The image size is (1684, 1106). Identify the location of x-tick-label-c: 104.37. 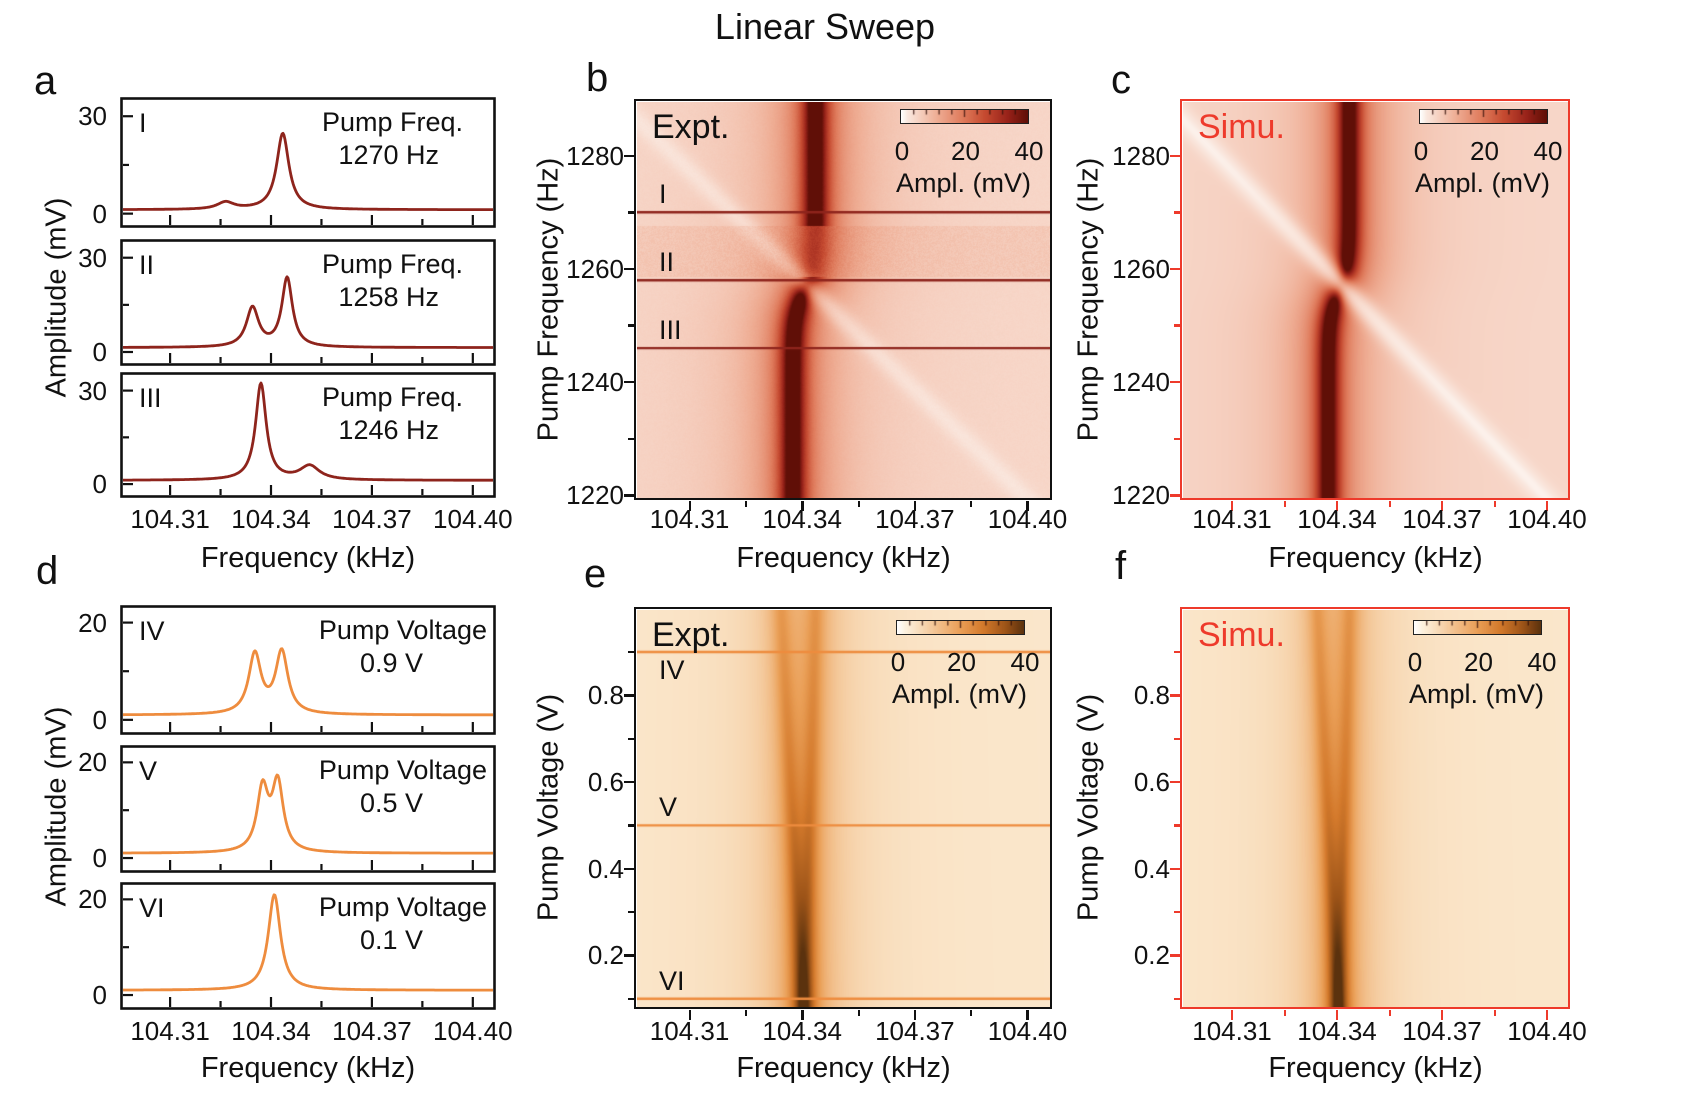
(1442, 519).